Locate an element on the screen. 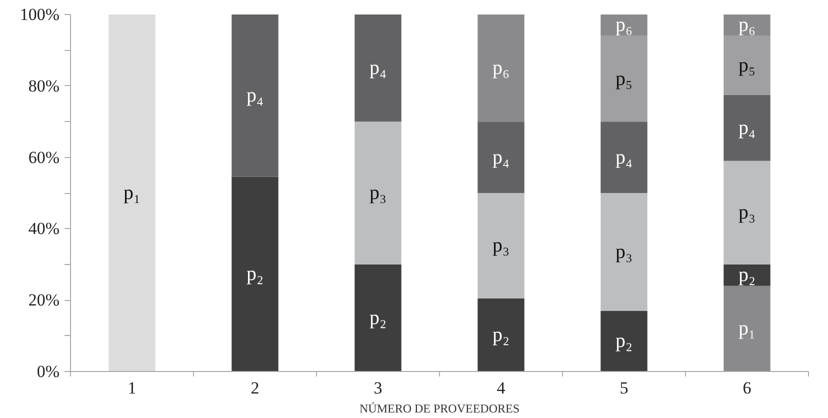 The height and width of the screenshot is (418, 828). y-tick-label: 60% is located at coordinates (44, 157).